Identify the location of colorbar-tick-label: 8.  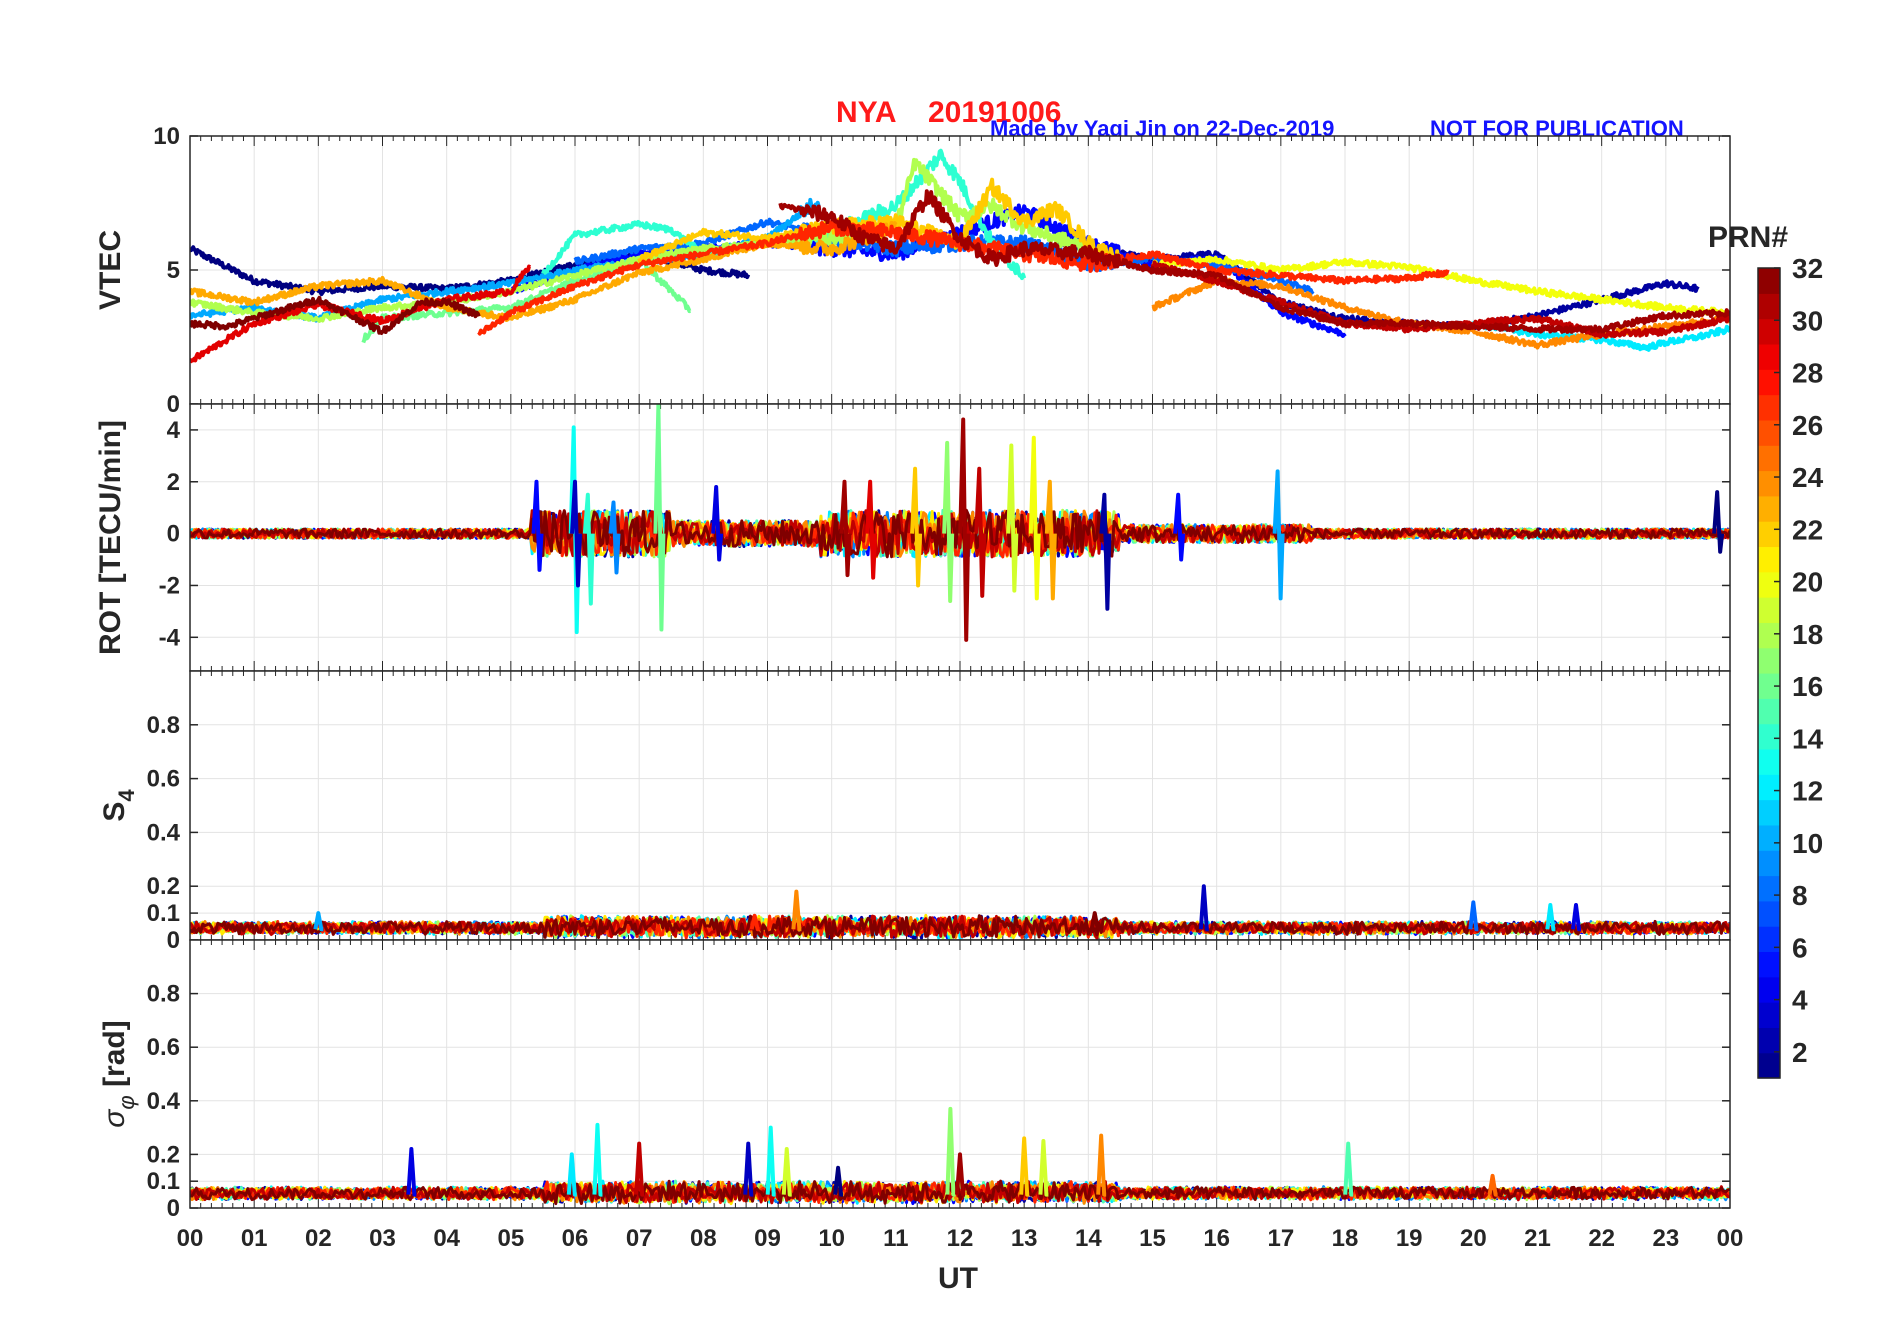
(1800, 895).